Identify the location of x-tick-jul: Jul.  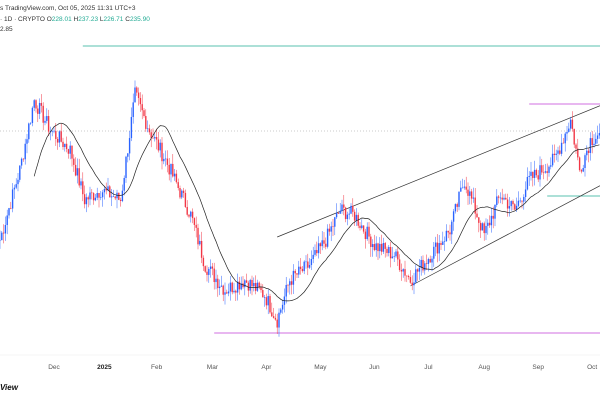
(428, 367).